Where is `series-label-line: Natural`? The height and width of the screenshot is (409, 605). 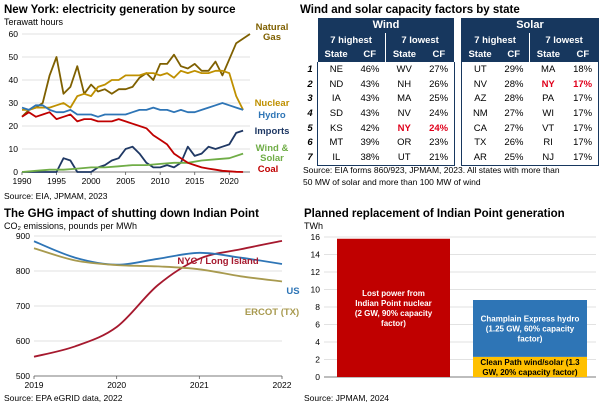
series-label-line: Natural is located at coordinates (272, 27).